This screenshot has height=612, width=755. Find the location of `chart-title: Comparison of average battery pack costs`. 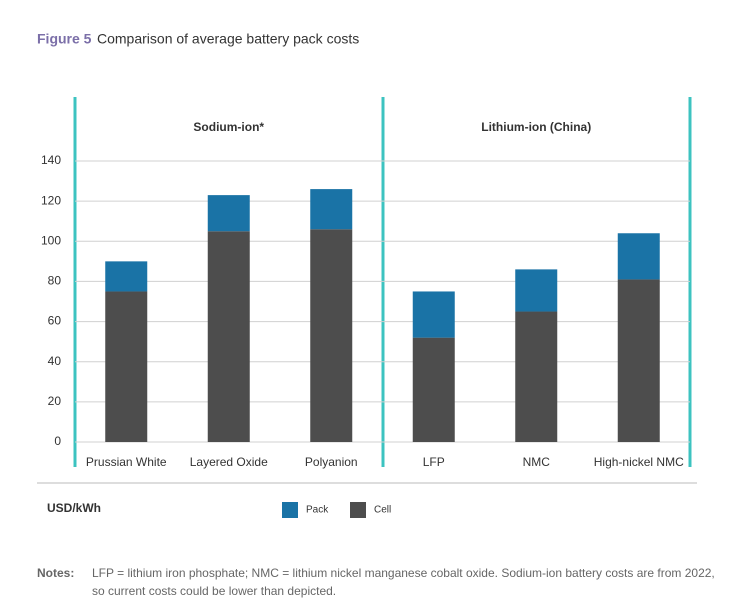

chart-title: Comparison of average battery pack costs is located at coordinates (228, 39).